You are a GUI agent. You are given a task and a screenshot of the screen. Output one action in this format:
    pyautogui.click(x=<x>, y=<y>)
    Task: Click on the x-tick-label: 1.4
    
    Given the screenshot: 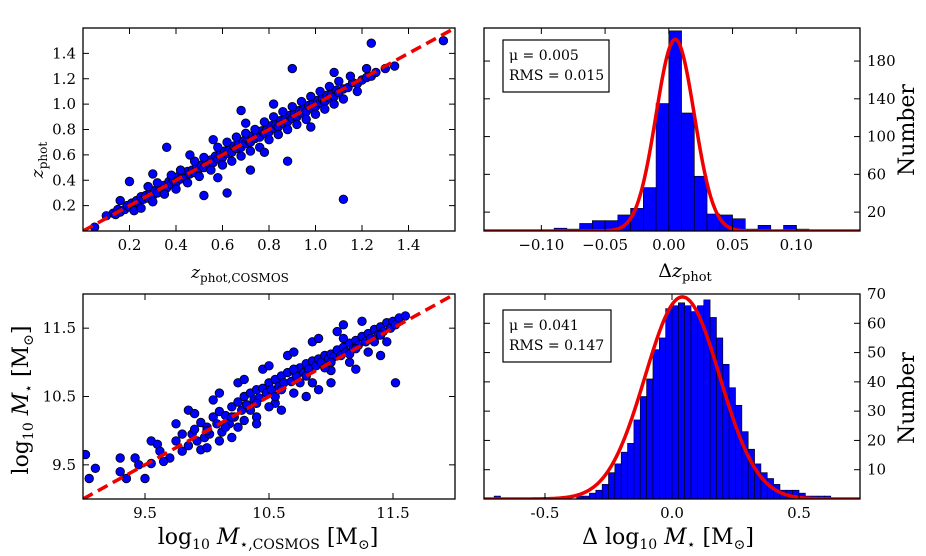 What is the action you would take?
    pyautogui.click(x=409, y=245)
    